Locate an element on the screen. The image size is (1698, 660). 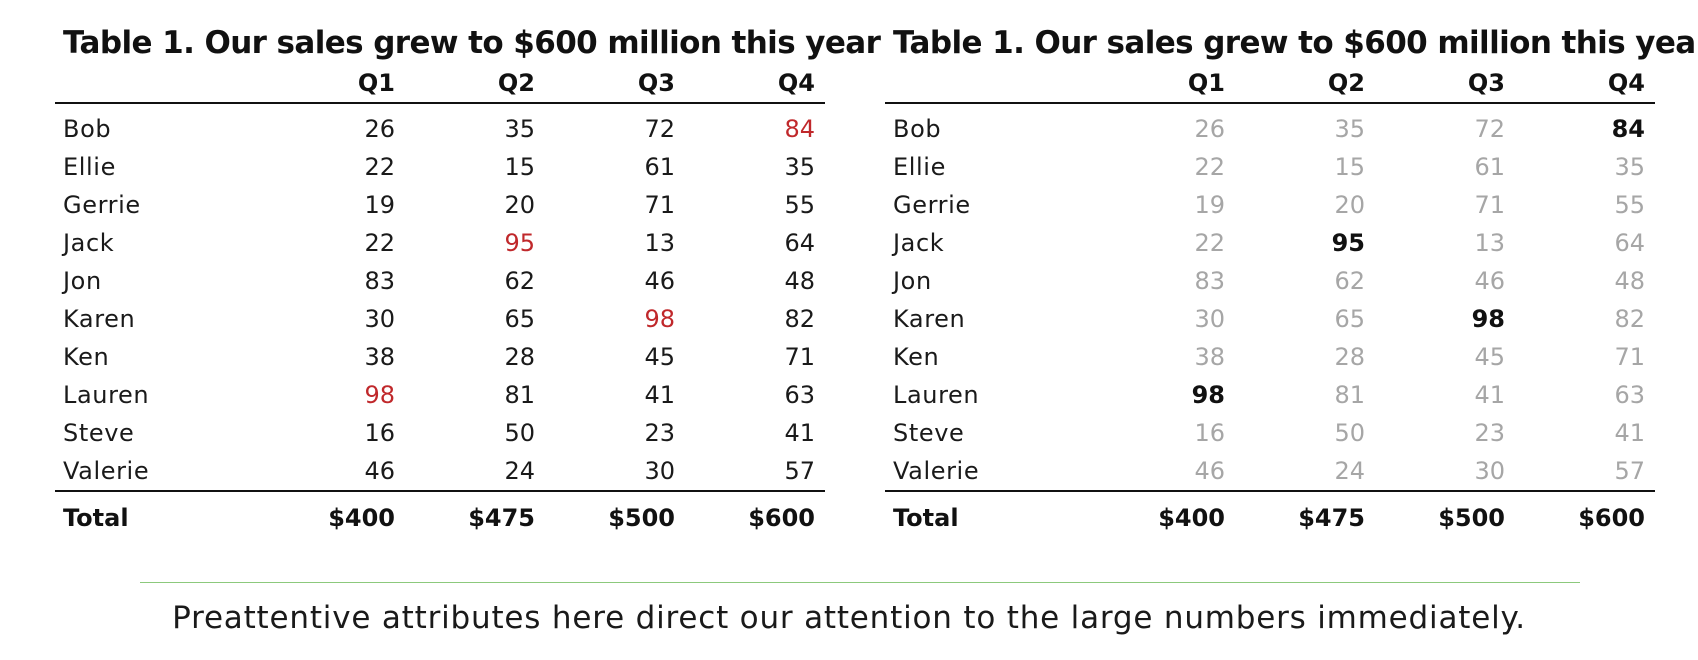
table-row: Gerrie 19 20 71 55 is located at coordinates (440, 205).